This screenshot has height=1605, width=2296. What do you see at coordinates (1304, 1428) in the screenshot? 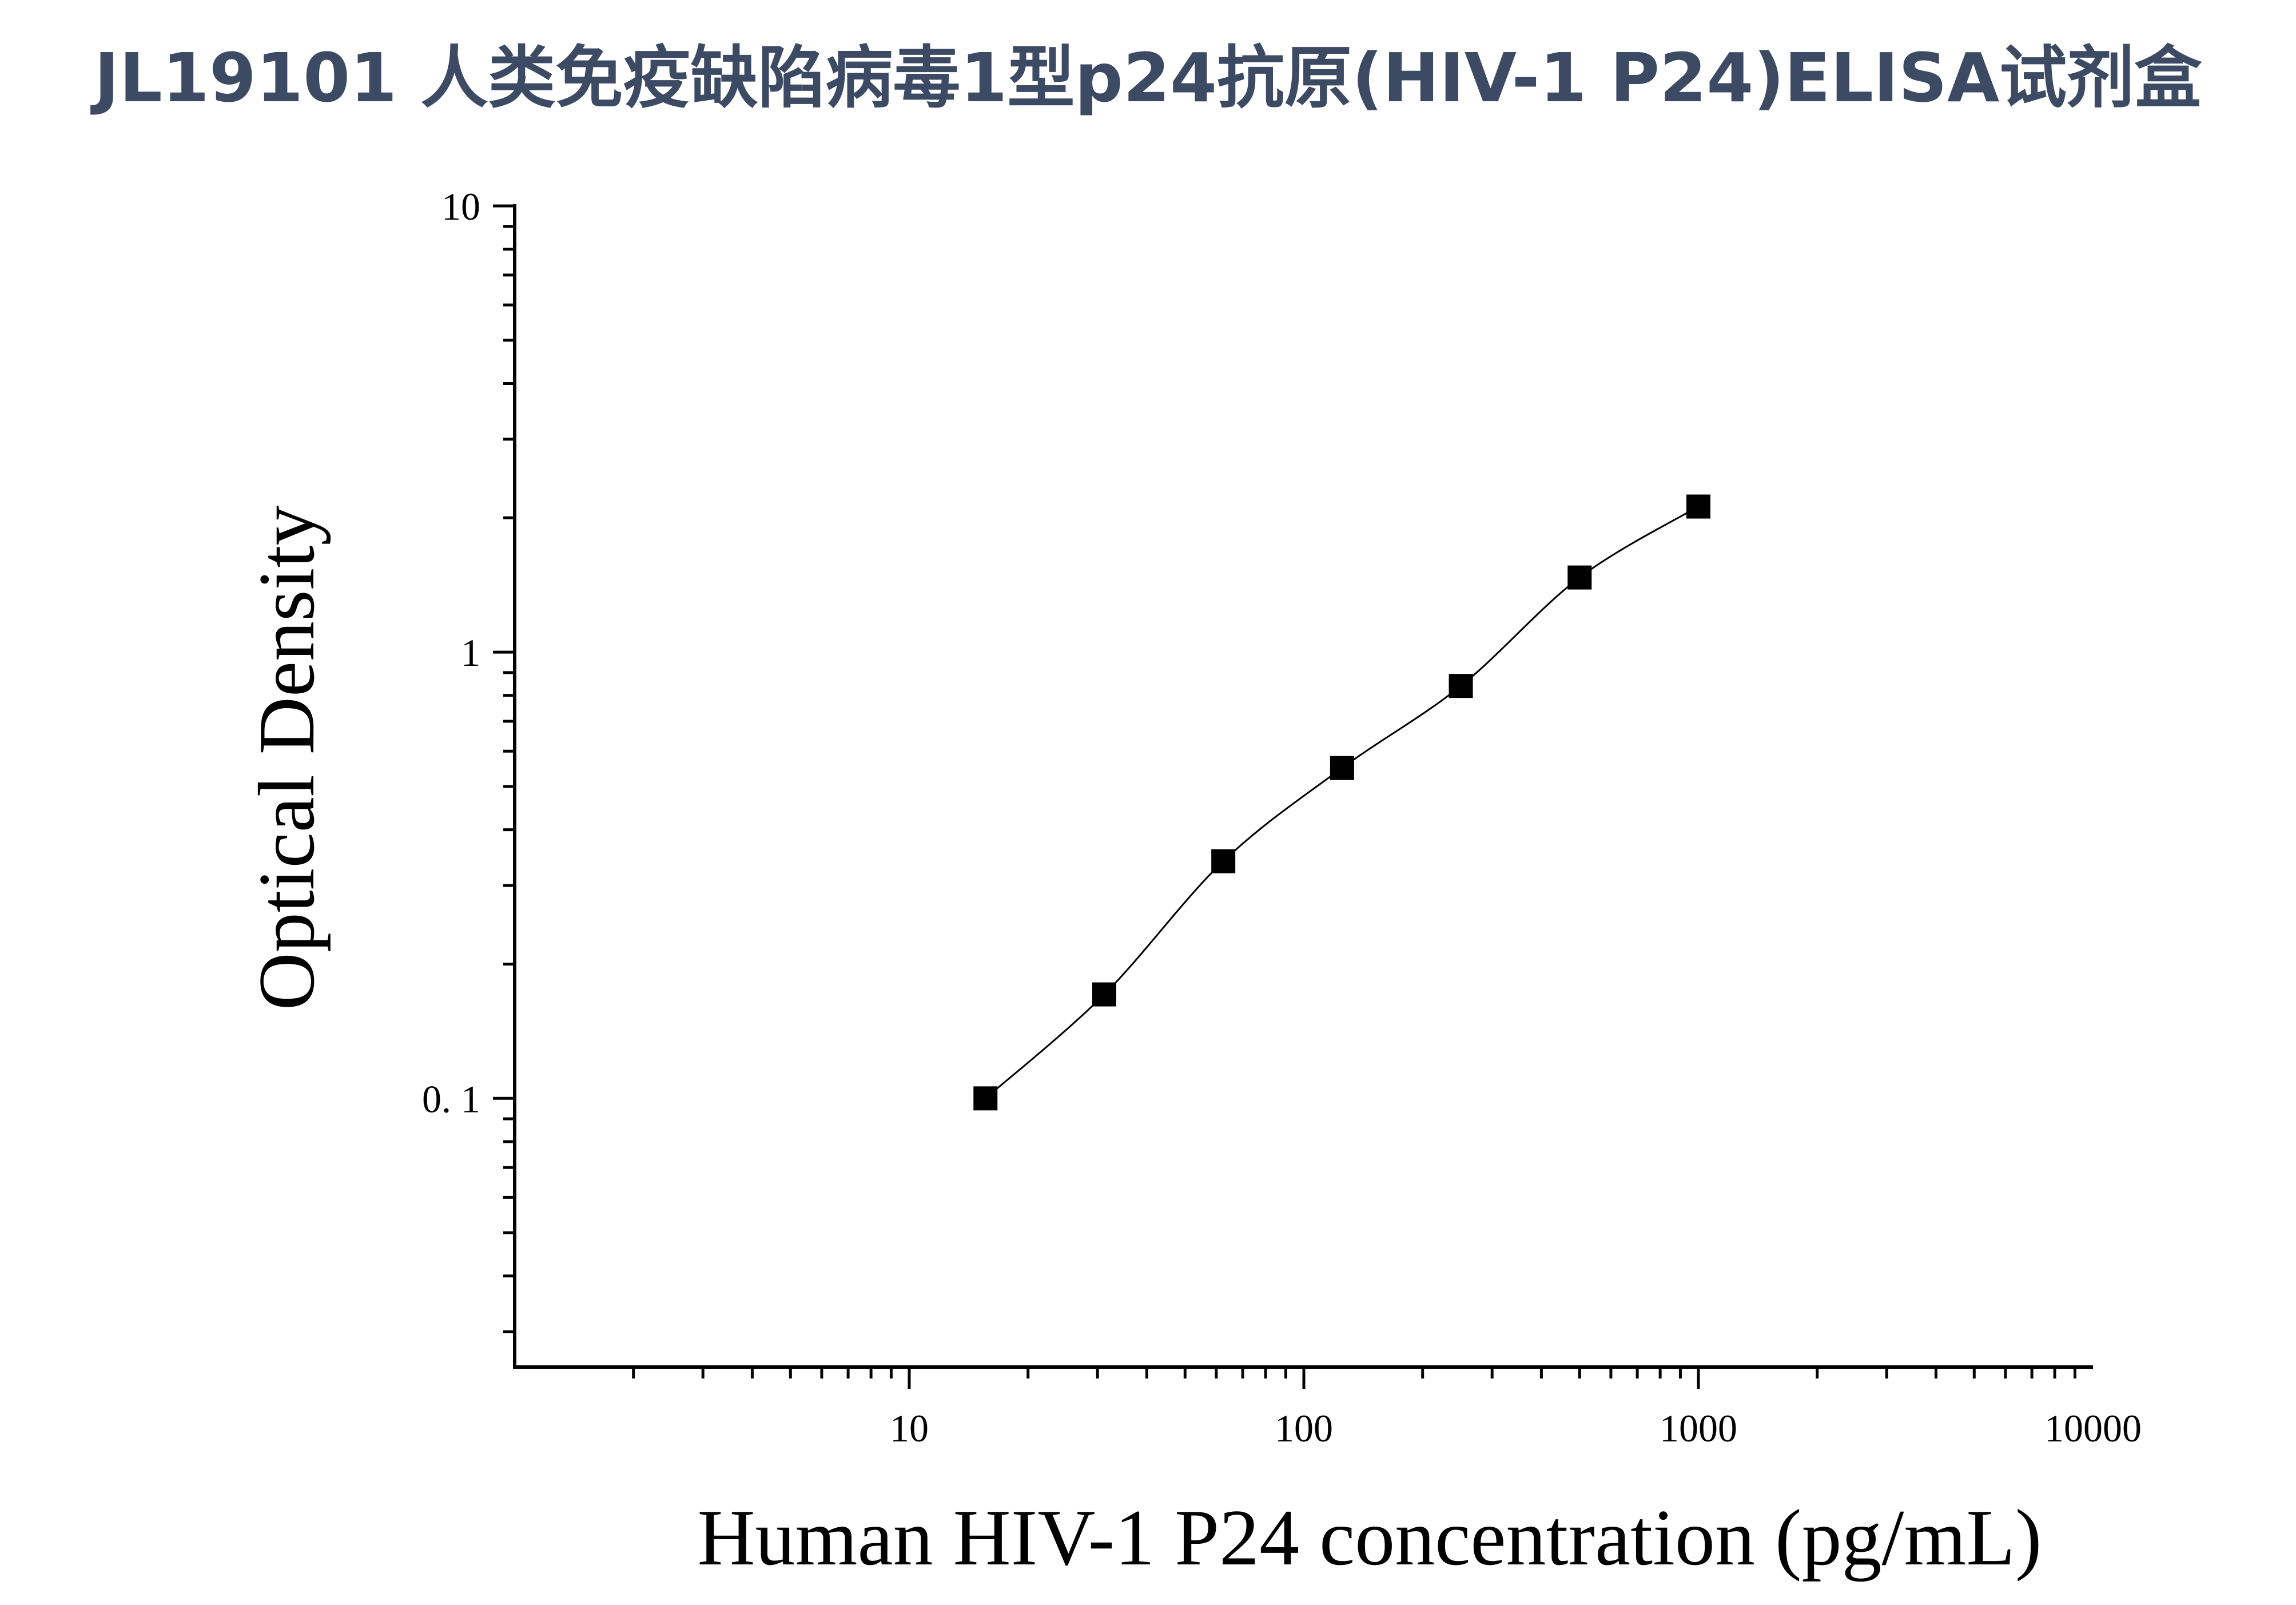
I see `x-tick-label: 100` at bounding box center [1304, 1428].